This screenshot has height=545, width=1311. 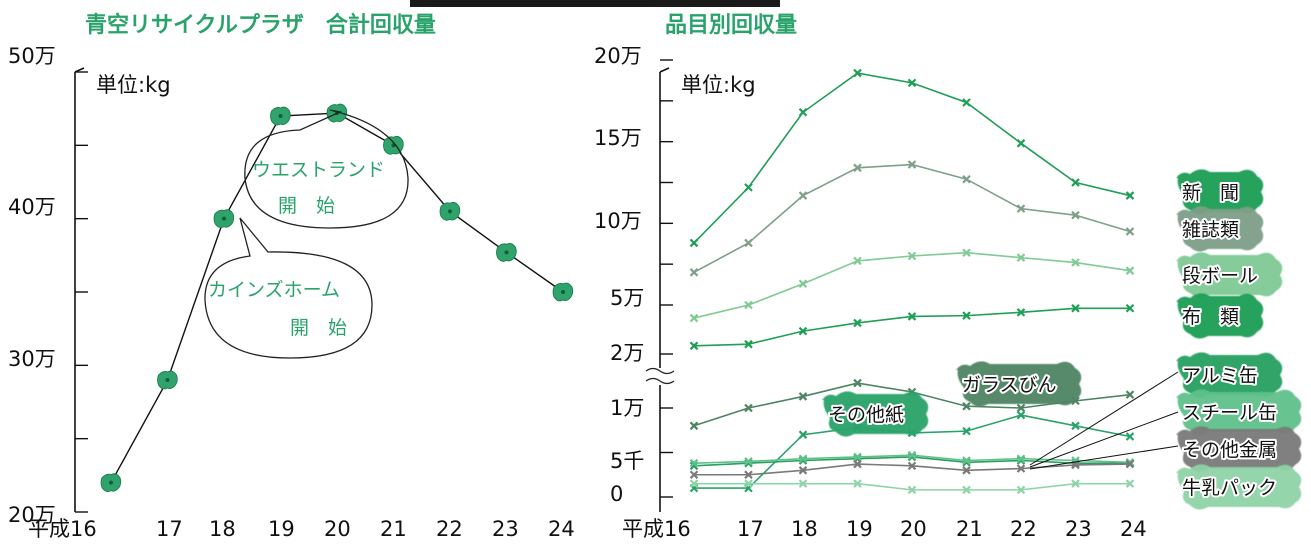 I want to click on legend-label: アルミ缶, so click(x=1220, y=376).